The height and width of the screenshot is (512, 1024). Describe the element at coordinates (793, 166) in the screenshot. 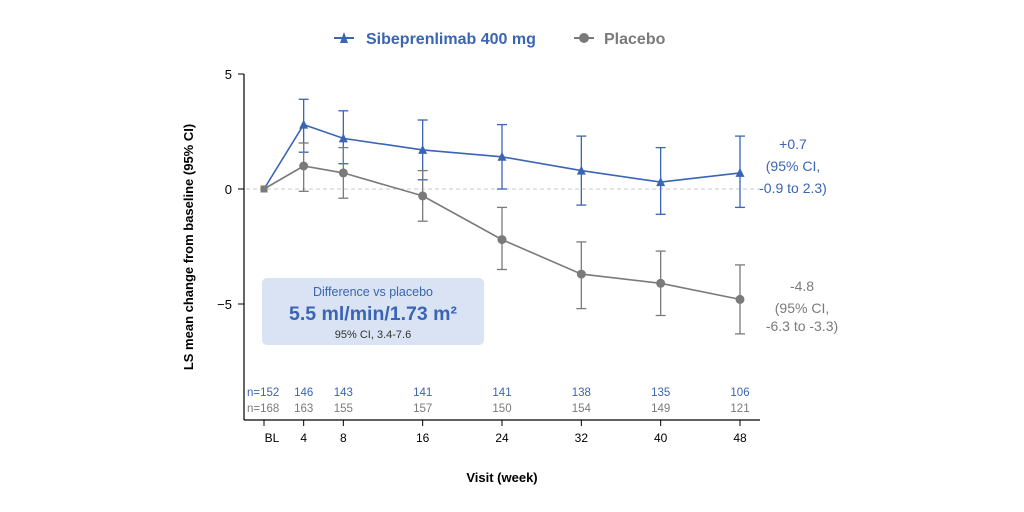

I see `end-label-sibeprenlimab: (95% CI,` at that location.